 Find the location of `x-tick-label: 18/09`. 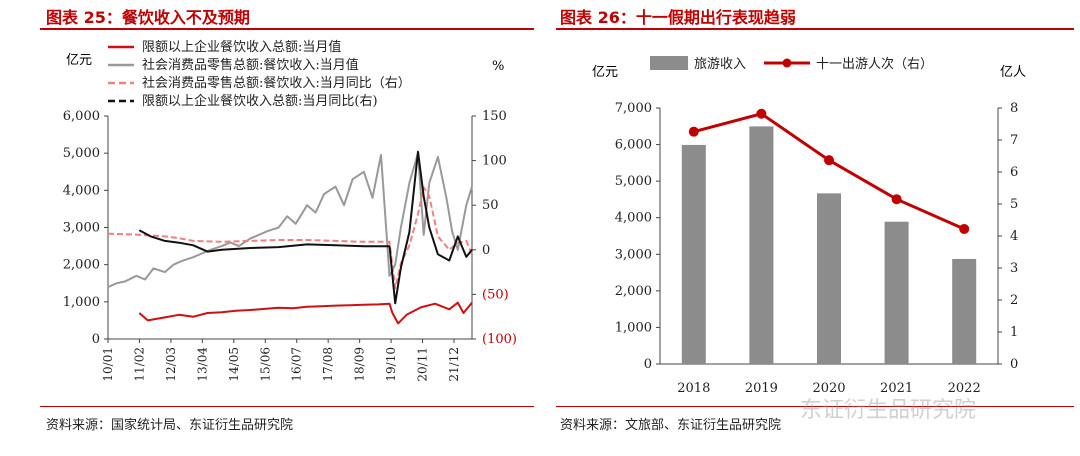

x-tick-label: 18/09 is located at coordinates (360, 364).